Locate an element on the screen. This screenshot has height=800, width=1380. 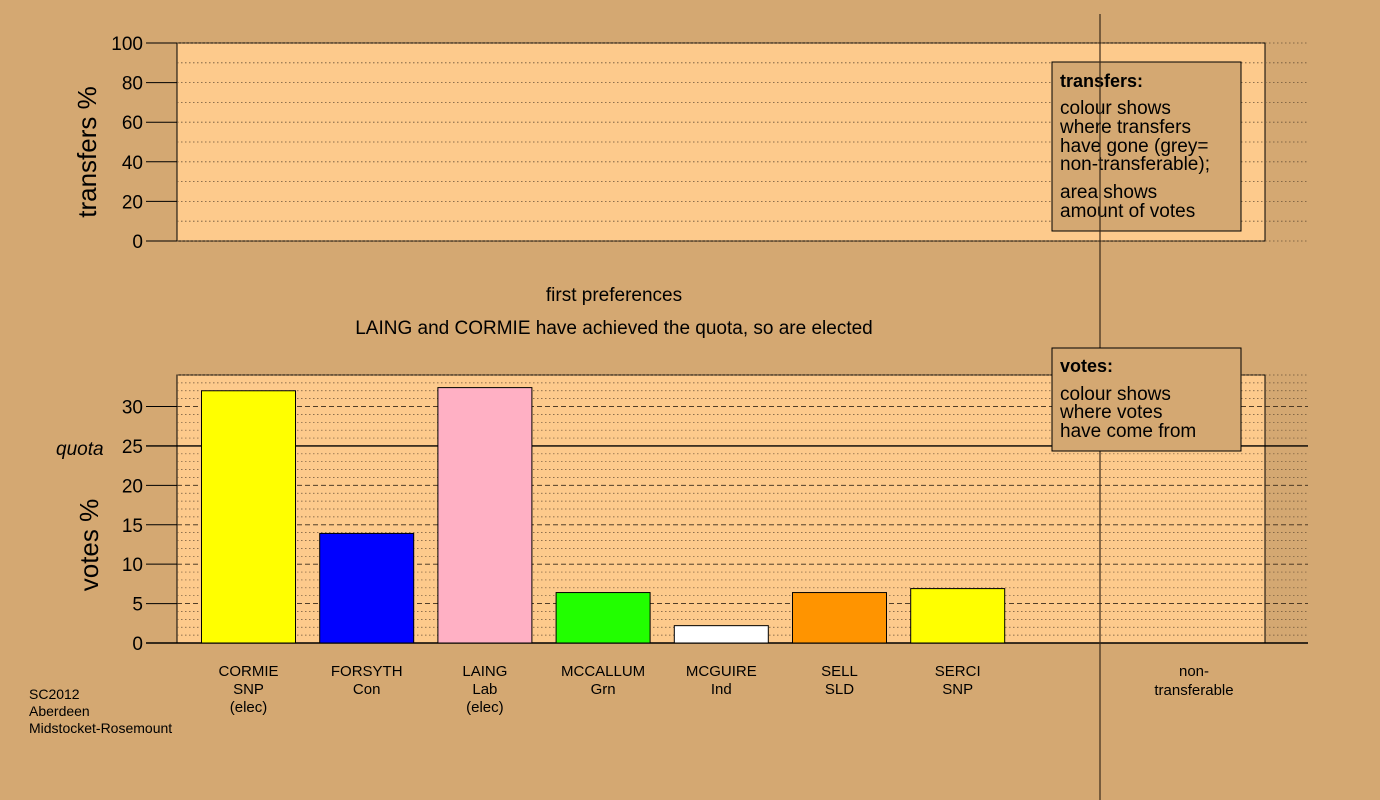
transfers-y-tick-label: 80 is located at coordinates (132, 84).